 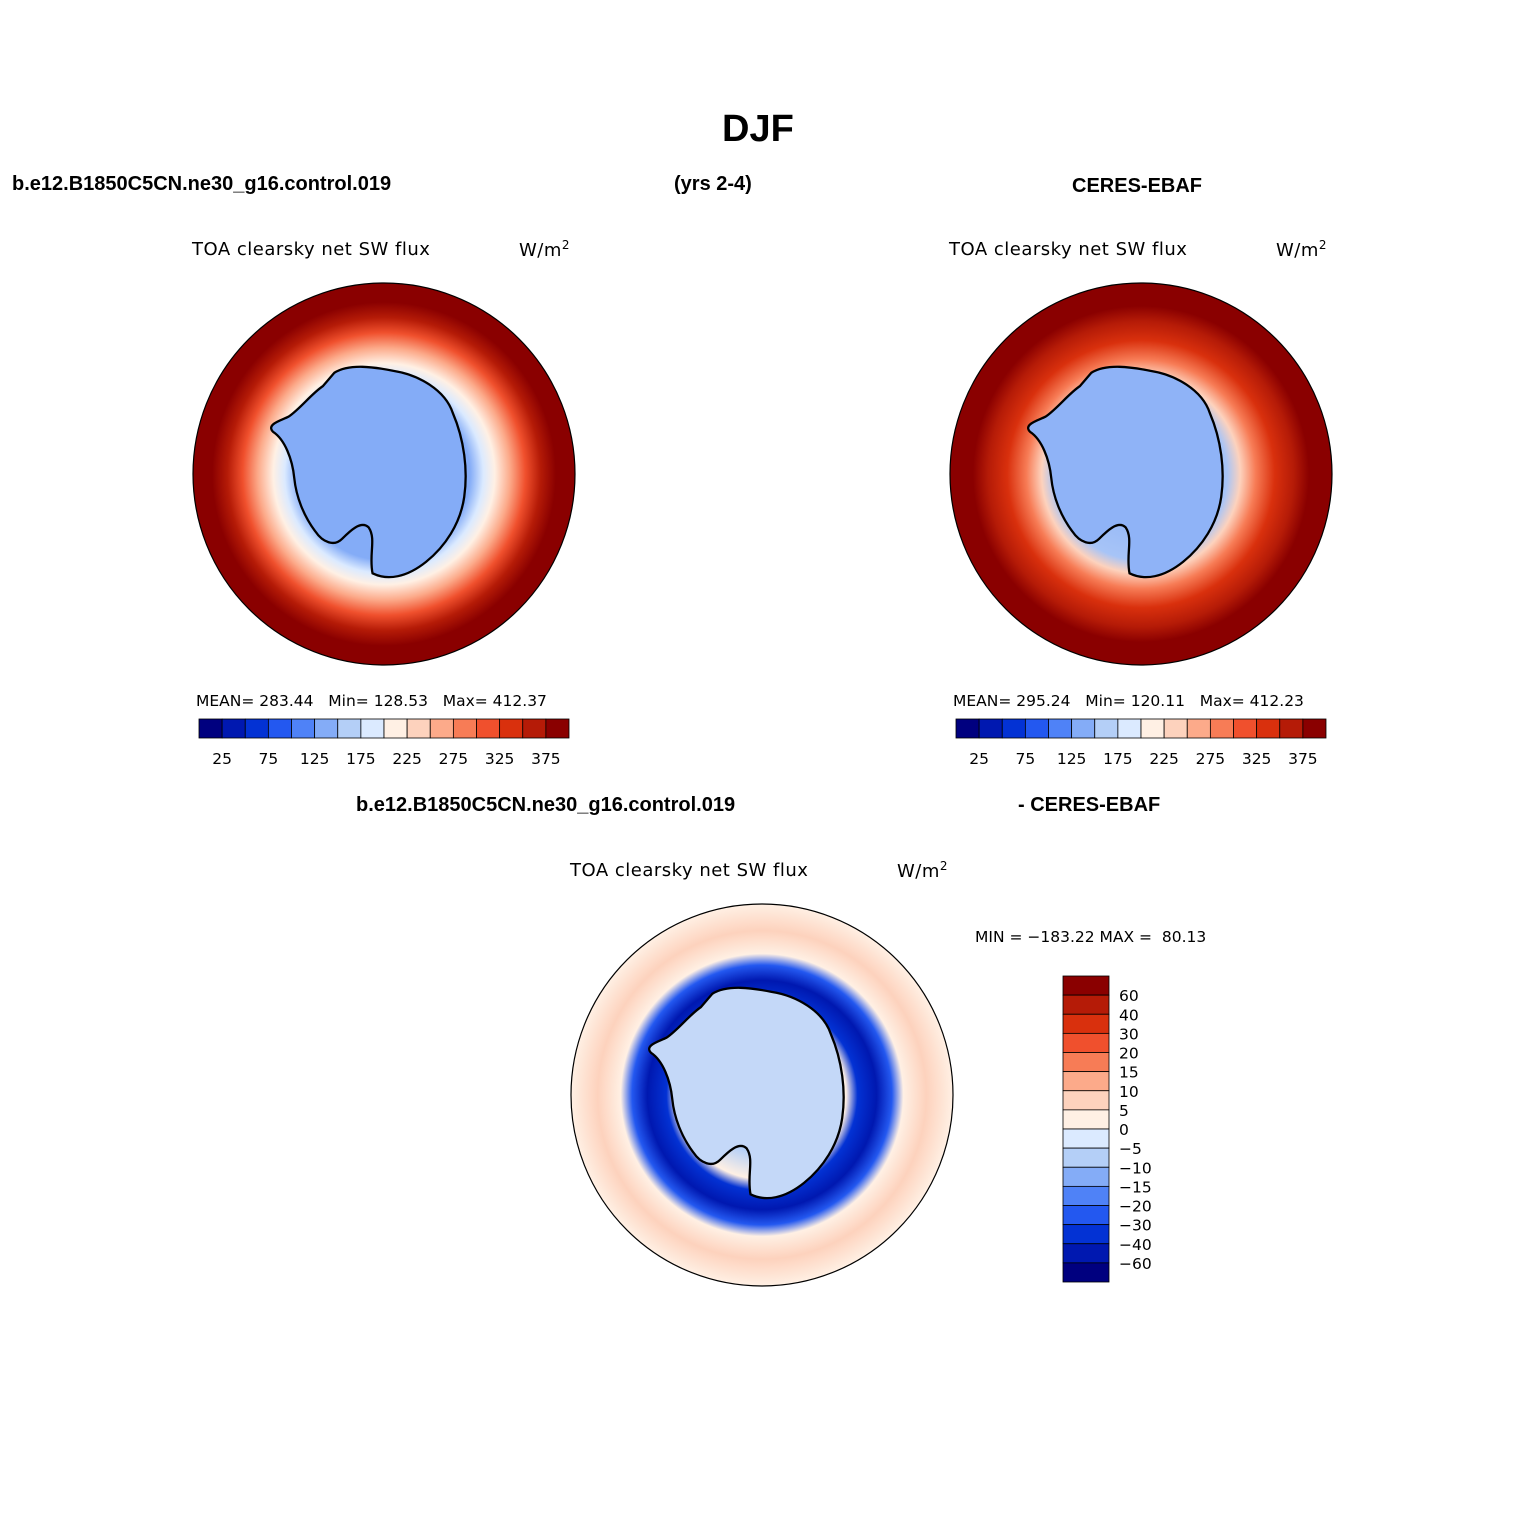 I want to click on diff-colorbar-tick-label: 5, so click(x=1124, y=1111).